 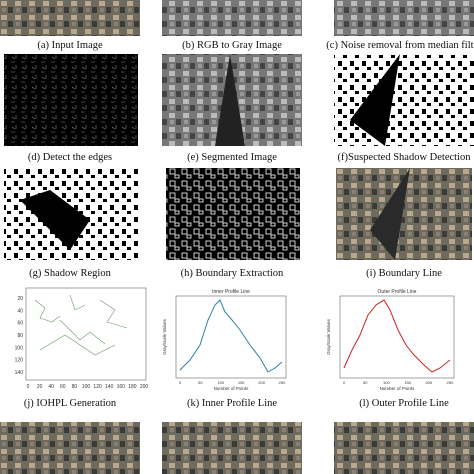 What do you see at coordinates (19, 348) in the screenshot?
I see `y-tick-label: 100` at bounding box center [19, 348].